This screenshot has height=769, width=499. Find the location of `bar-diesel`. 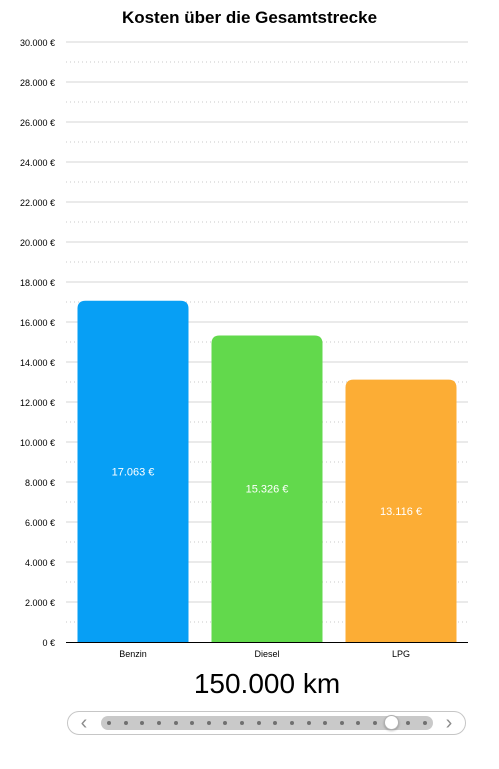

bar-diesel is located at coordinates (267, 488).